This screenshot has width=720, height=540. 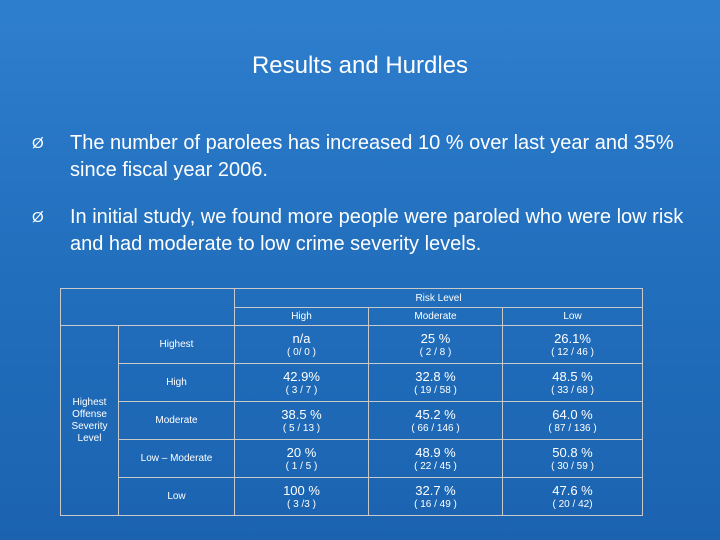 I want to click on row-label-low-moderate: Low – Moderate, so click(x=176, y=458).